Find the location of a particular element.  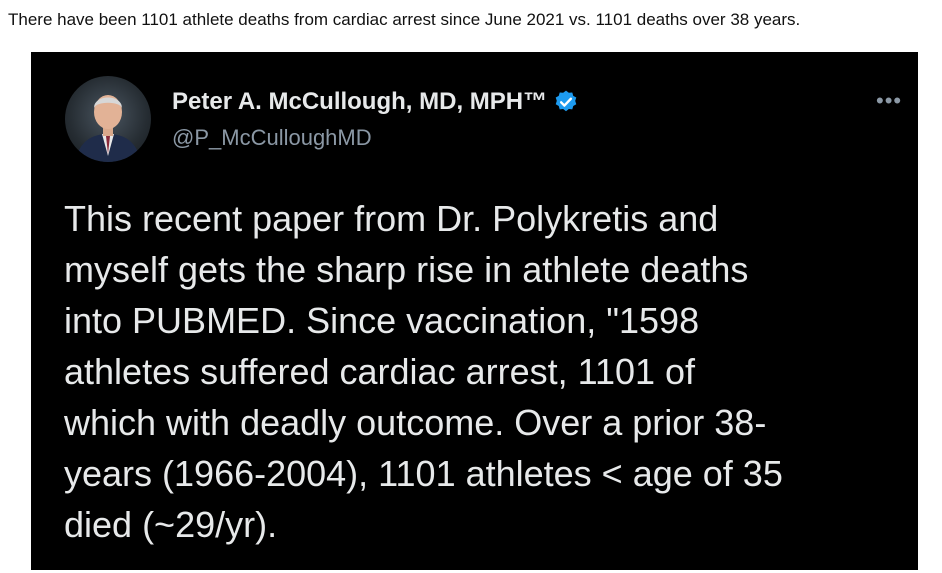

avatar is located at coordinates (108, 119).